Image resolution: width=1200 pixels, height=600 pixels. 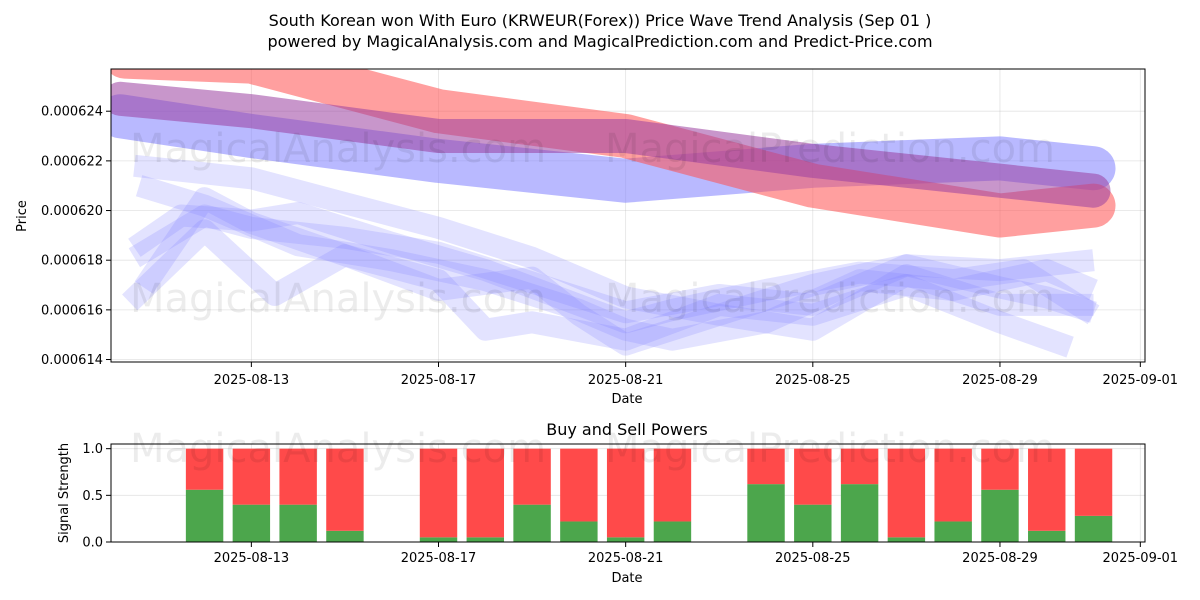 What do you see at coordinates (22, 216) in the screenshot?
I see `price-ylabel: Price` at bounding box center [22, 216].